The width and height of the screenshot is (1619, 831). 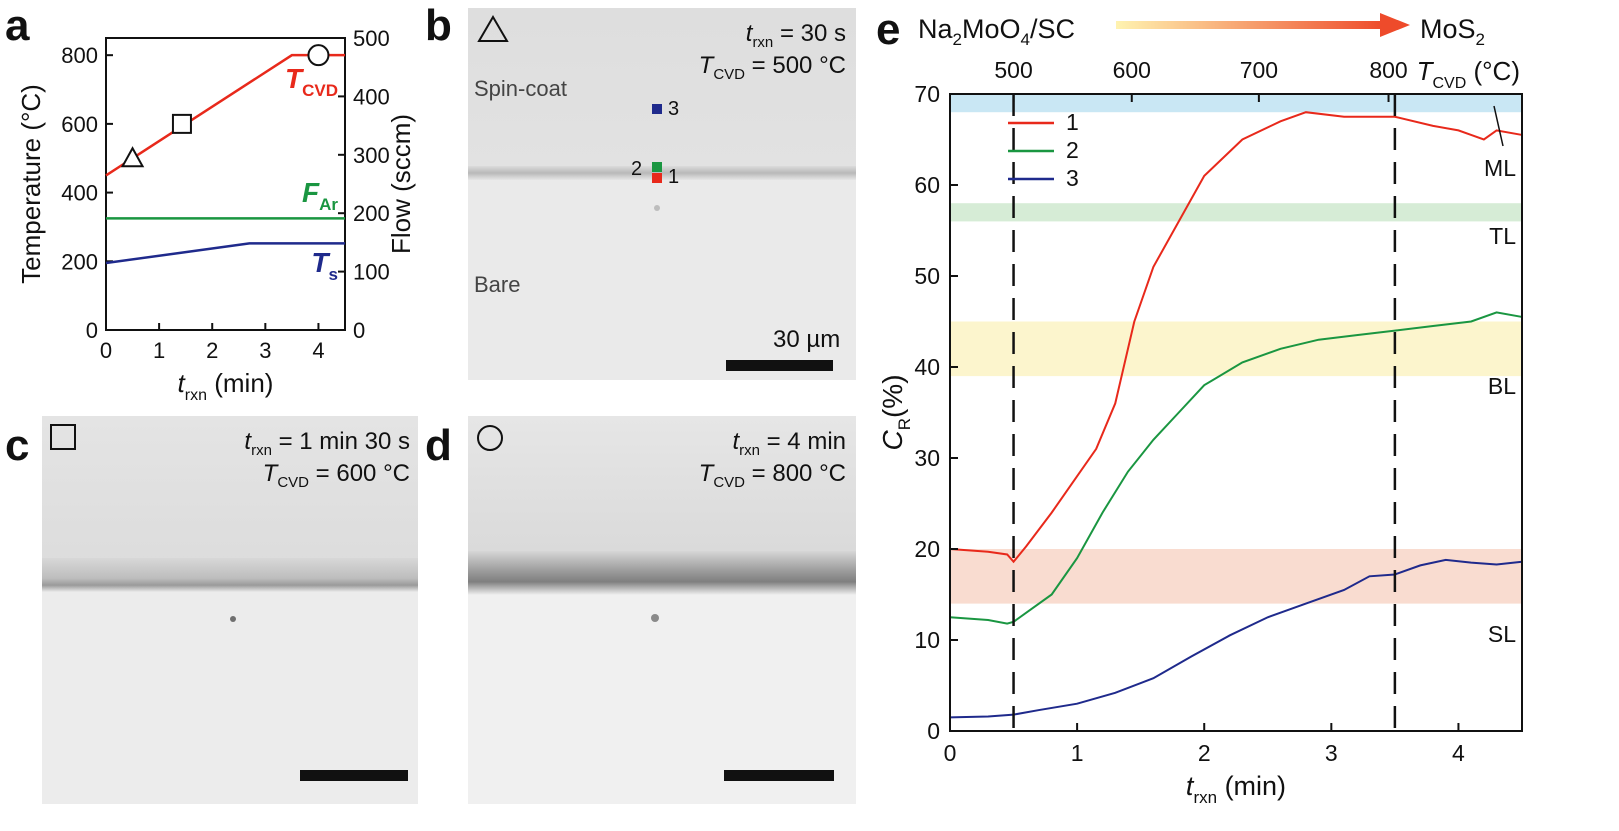 What do you see at coordinates (996, 31) in the screenshot?
I see `reaction-start-label: Na2MoO4/SC` at bounding box center [996, 31].